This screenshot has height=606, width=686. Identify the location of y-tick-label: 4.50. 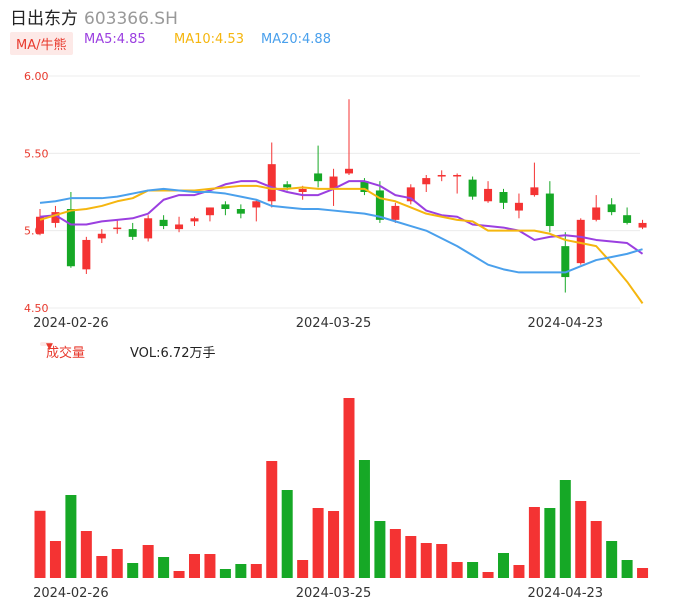
(36, 308).